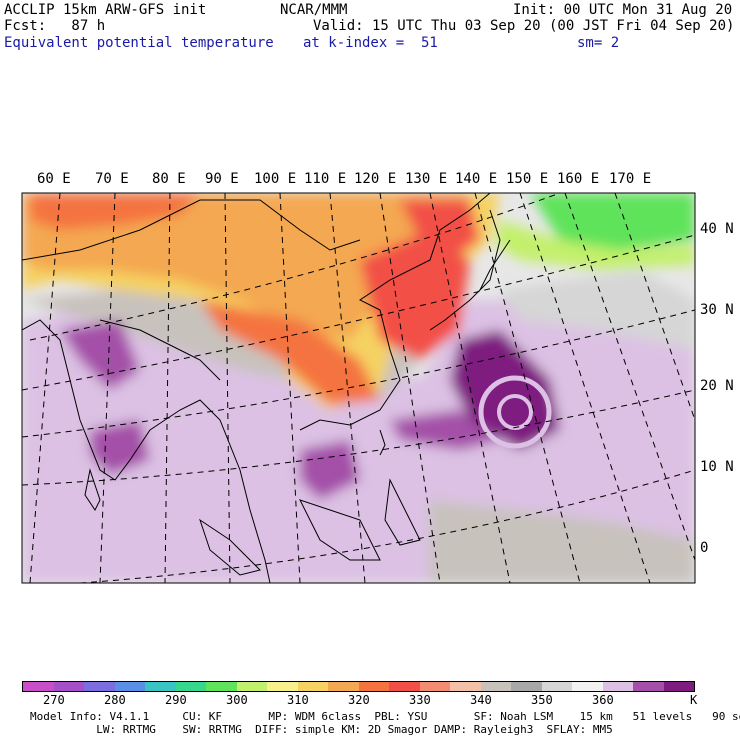 The height and width of the screenshot is (740, 740). Describe the element at coordinates (112, 179) in the screenshot. I see `lon-label: 70 E` at that location.